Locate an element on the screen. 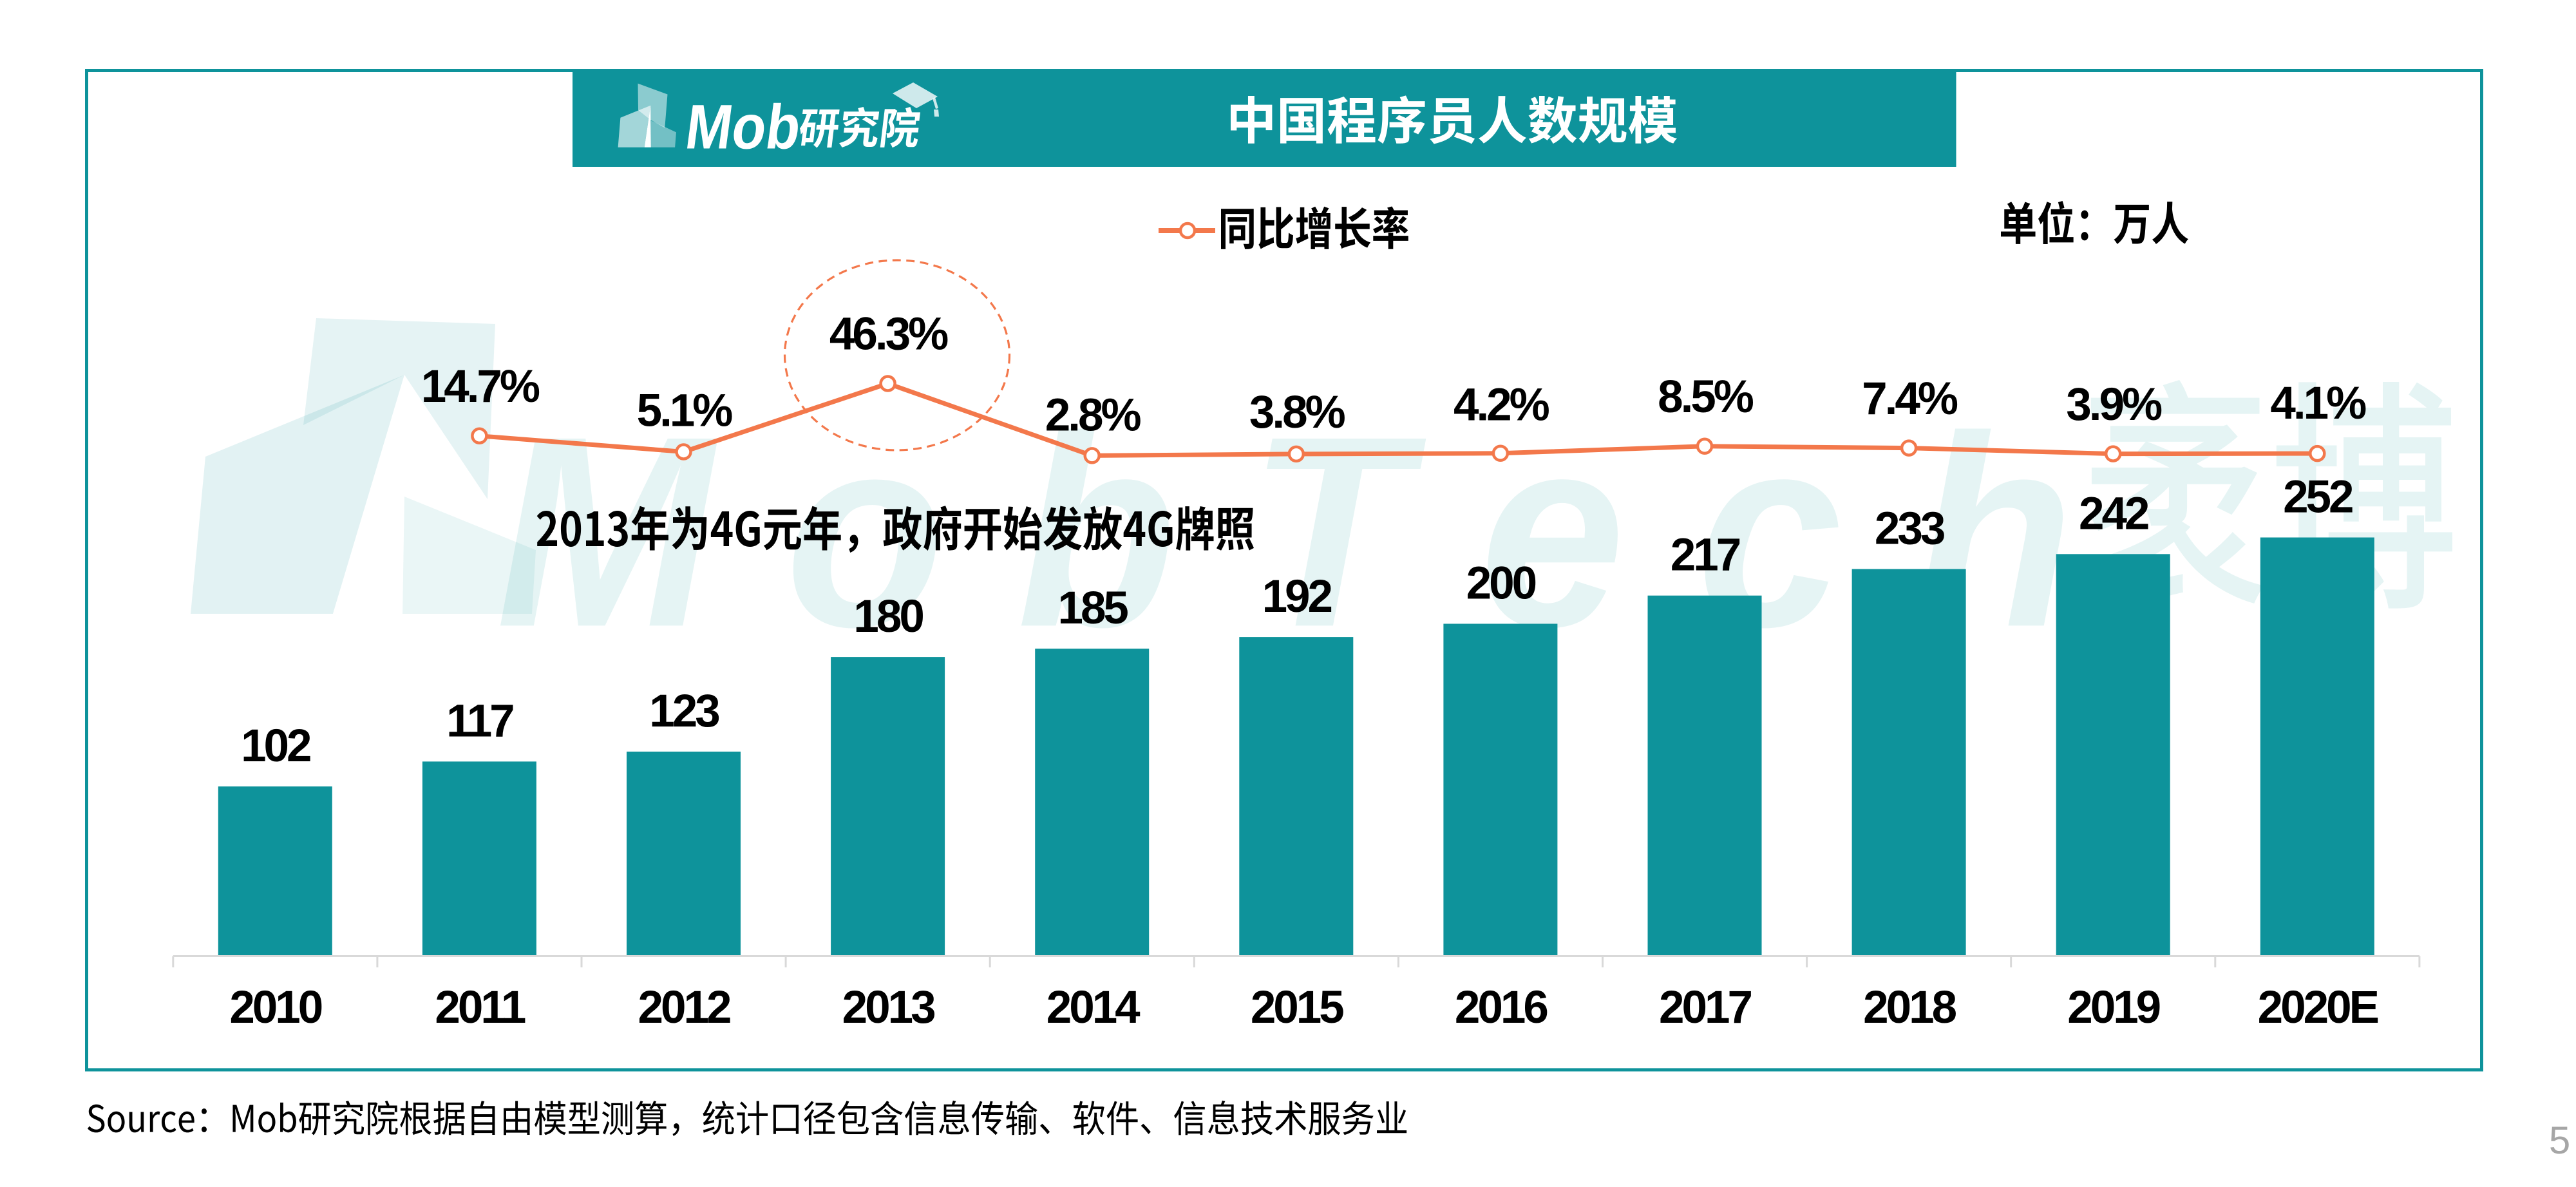 Image resolution: width=2576 pixels, height=1187 pixels. svg-text: 2014 is located at coordinates (1093, 1007).